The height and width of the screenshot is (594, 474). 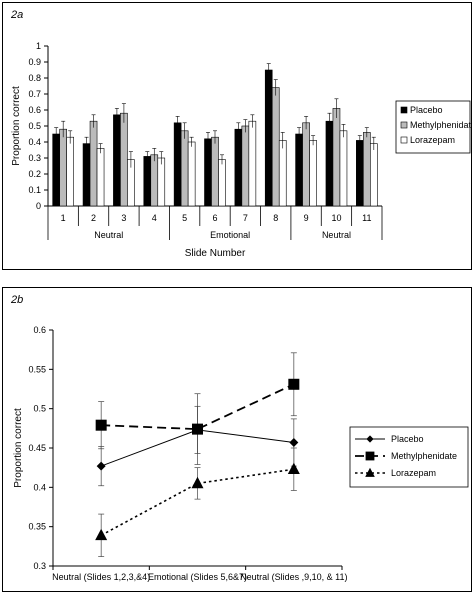 I want to click on x-tick-label: 11, so click(x=366, y=218).